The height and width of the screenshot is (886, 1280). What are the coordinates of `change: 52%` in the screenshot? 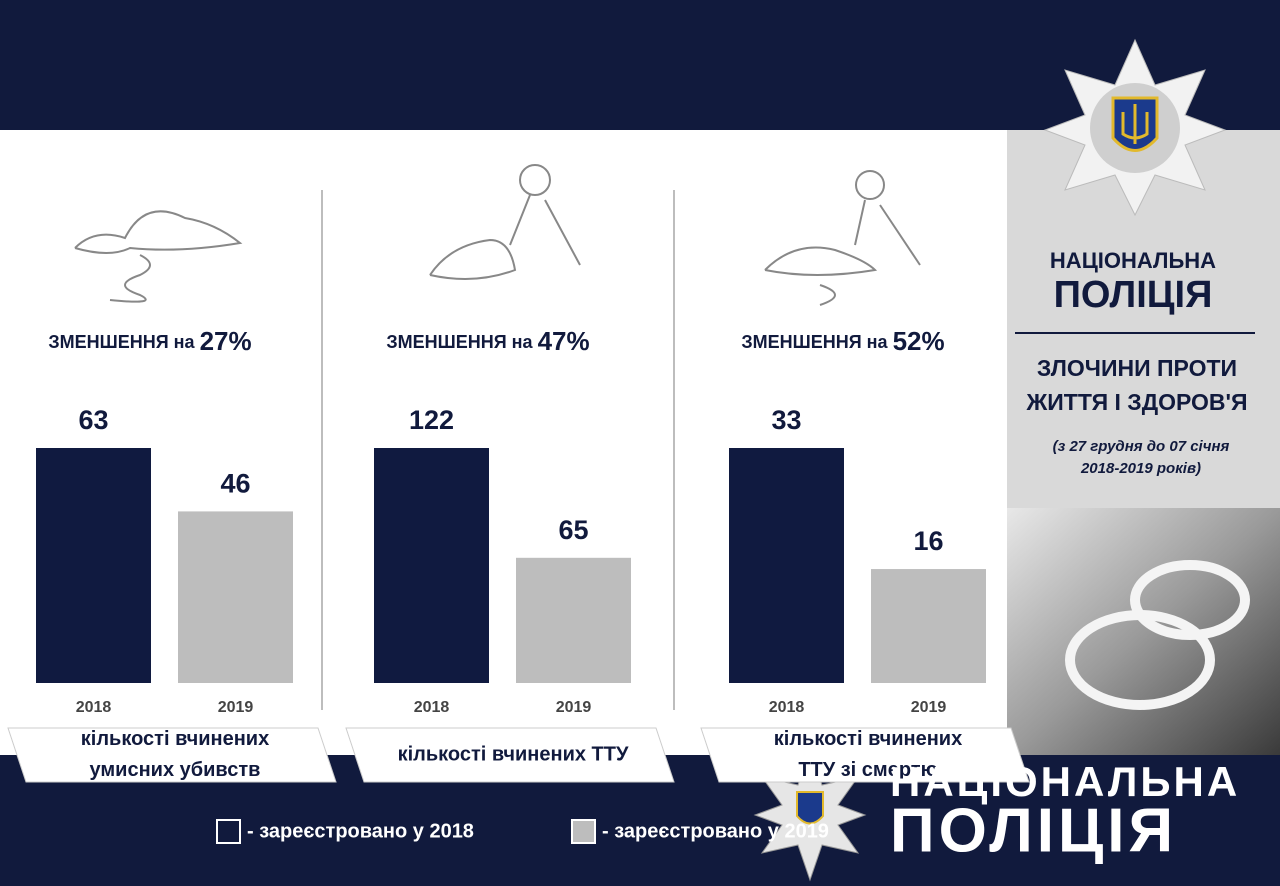 It's located at (919, 341).